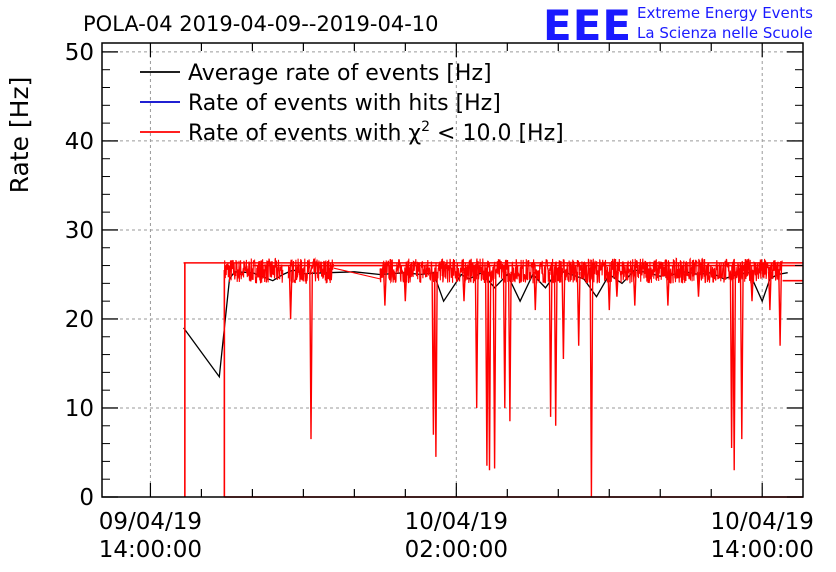 This screenshot has height=572, width=836. What do you see at coordinates (150, 522) in the screenshot?
I see `x-tick-label-date: 09/04/19` at bounding box center [150, 522].